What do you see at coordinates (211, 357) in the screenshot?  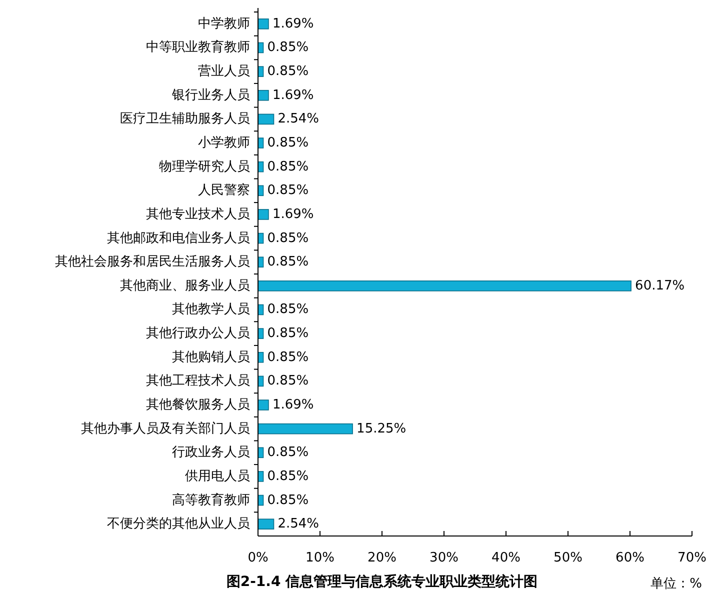 I see `y-tick-label: 其他购销人员` at bounding box center [211, 357].